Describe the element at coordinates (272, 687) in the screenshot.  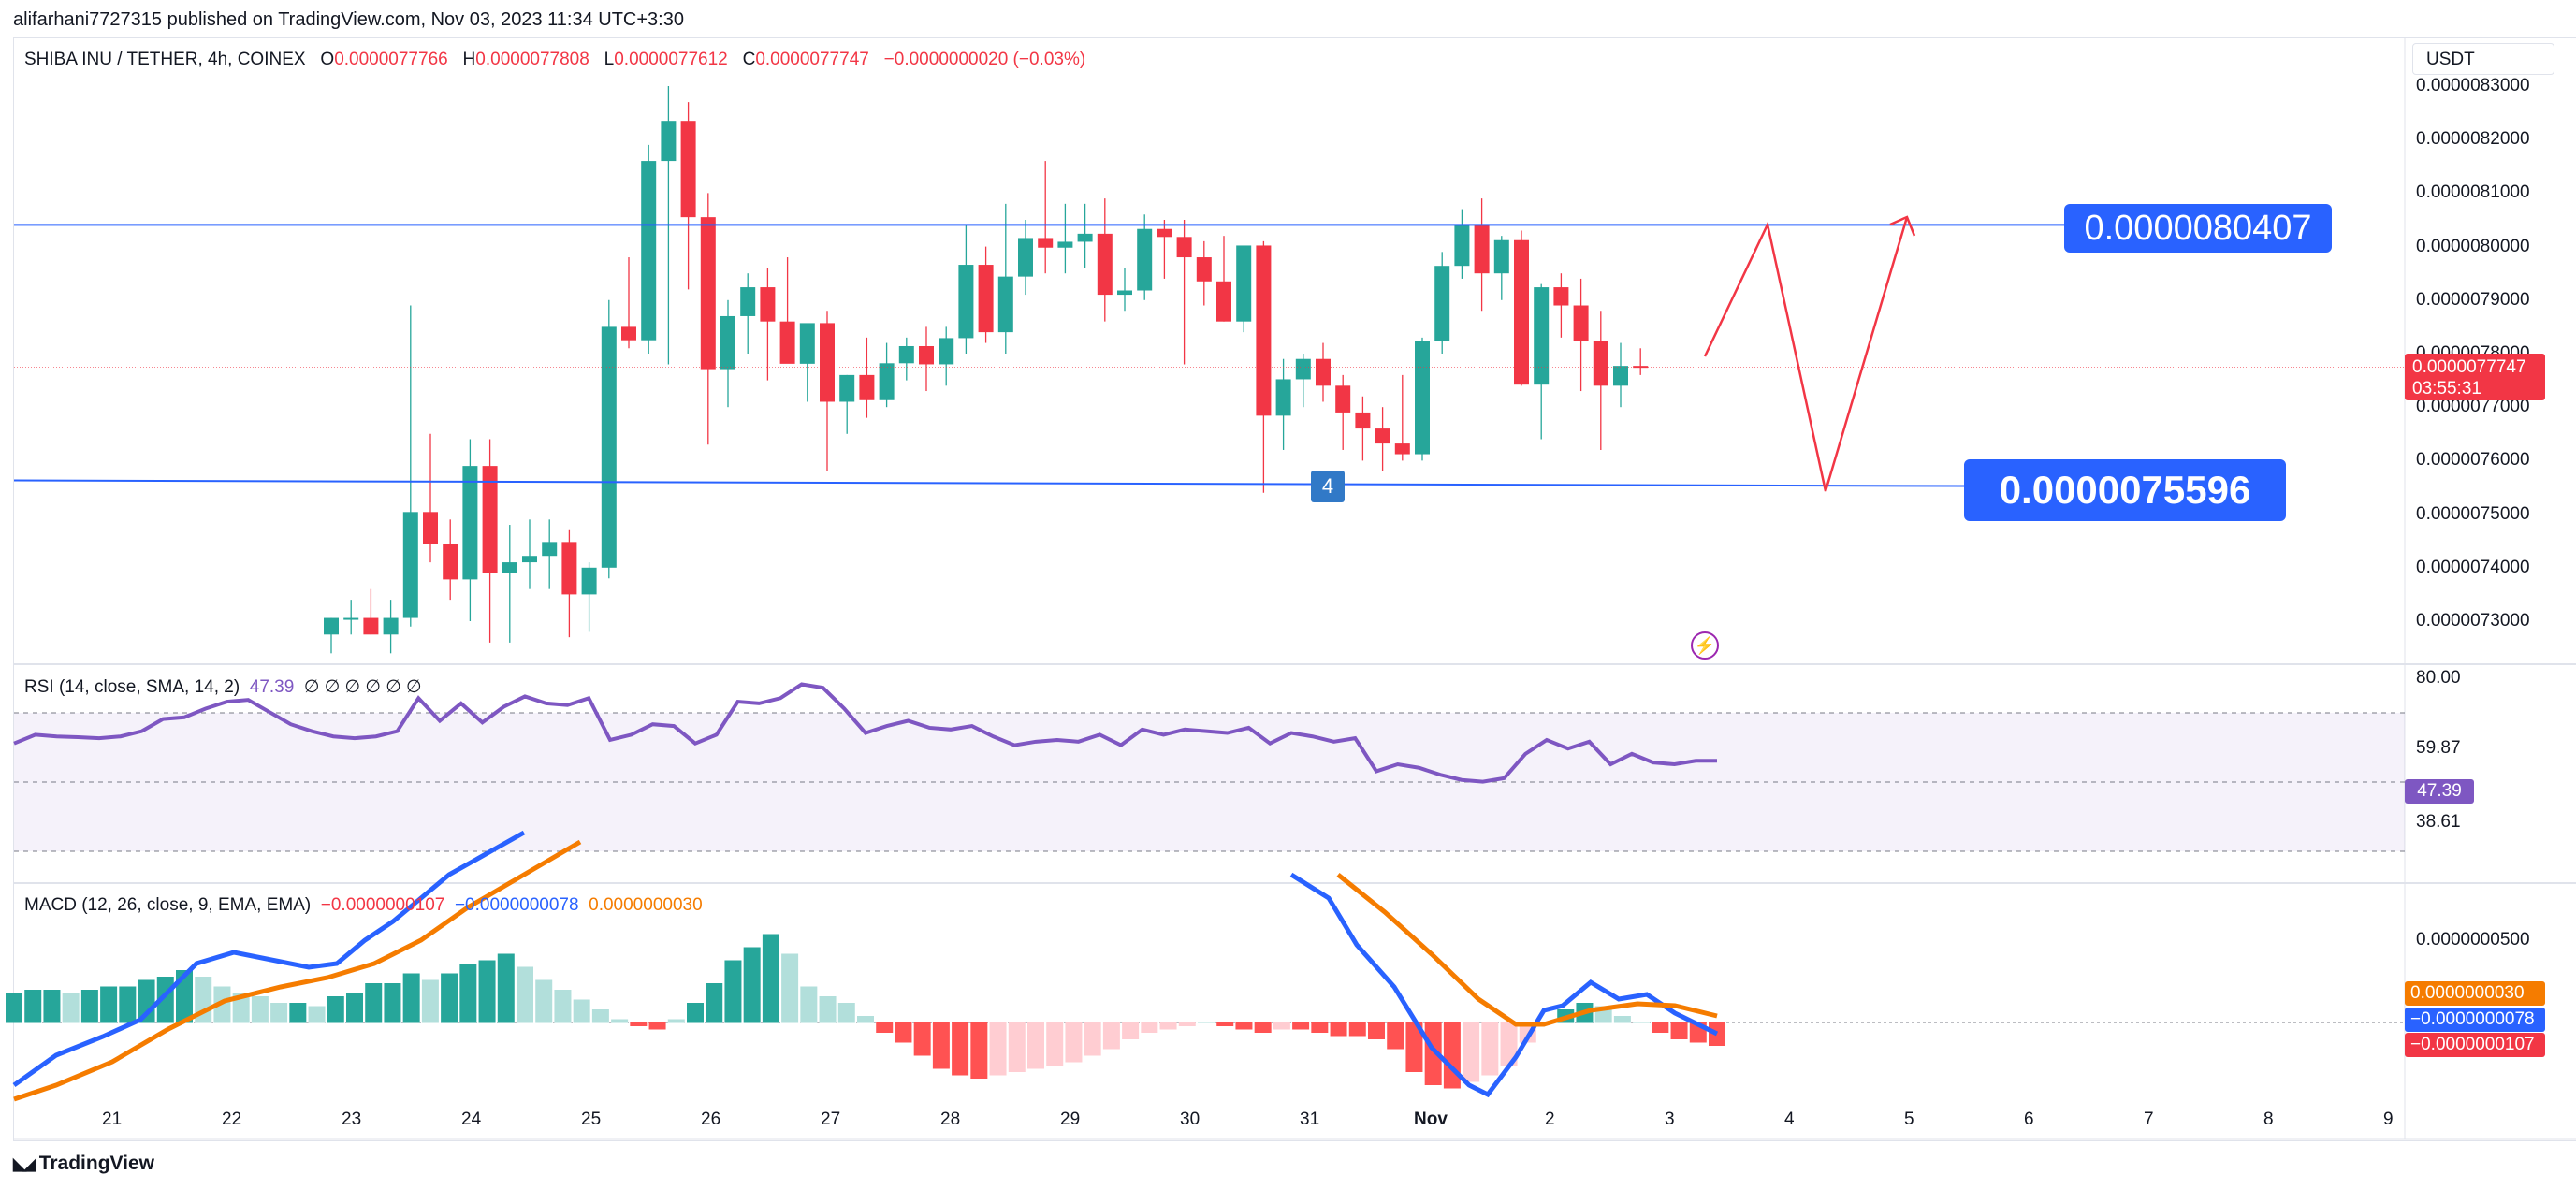
I see `rsi-value: 47.39` at that location.